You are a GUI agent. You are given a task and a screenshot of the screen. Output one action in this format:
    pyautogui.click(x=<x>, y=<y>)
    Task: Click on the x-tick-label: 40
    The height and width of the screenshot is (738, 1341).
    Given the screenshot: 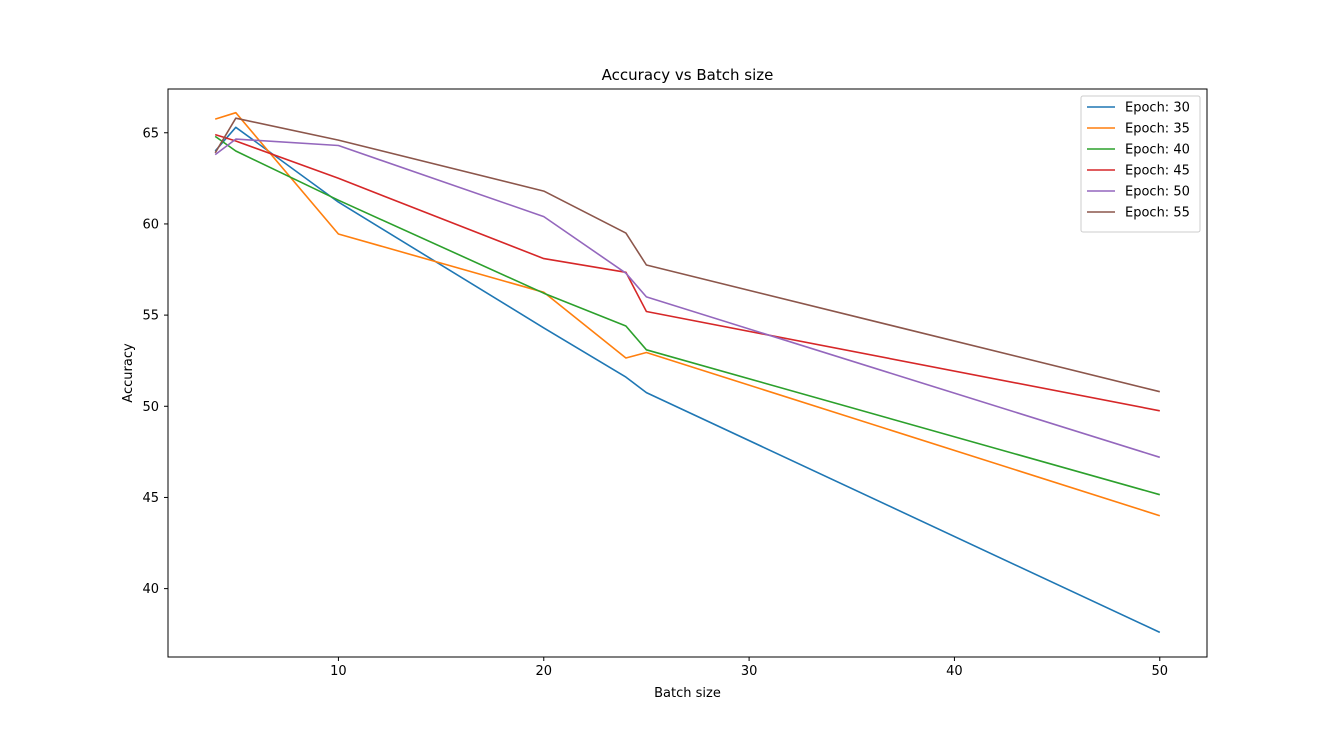 What is the action you would take?
    pyautogui.click(x=954, y=671)
    